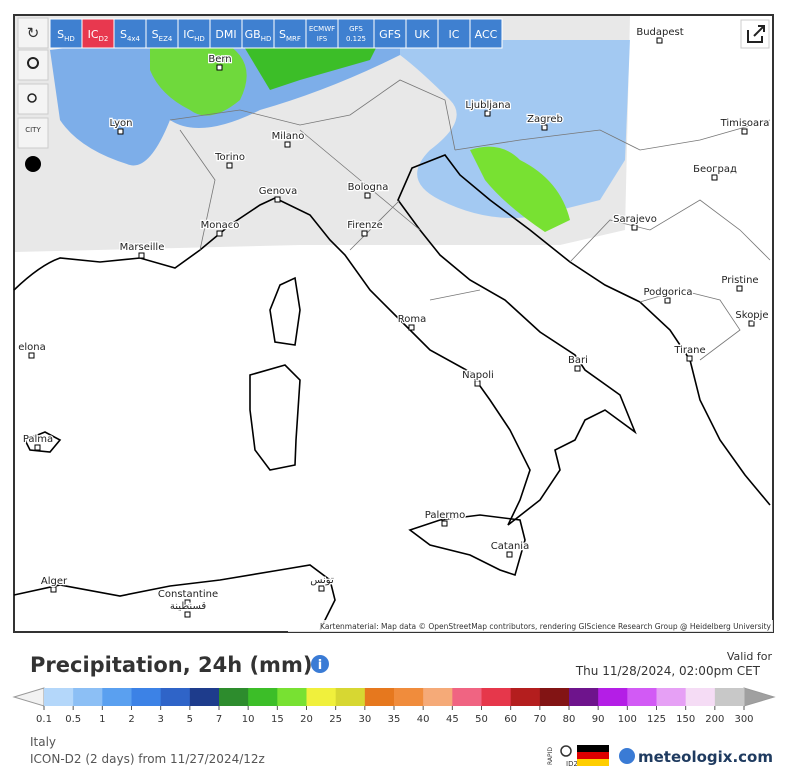  I want to click on legend-label: 1, so click(102, 719).